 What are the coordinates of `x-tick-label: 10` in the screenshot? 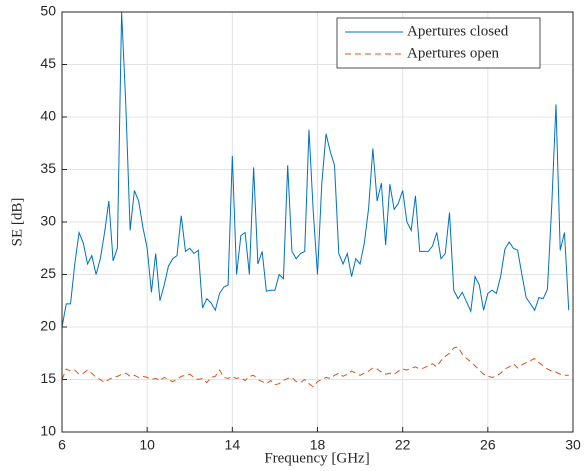 It's located at (147, 445).